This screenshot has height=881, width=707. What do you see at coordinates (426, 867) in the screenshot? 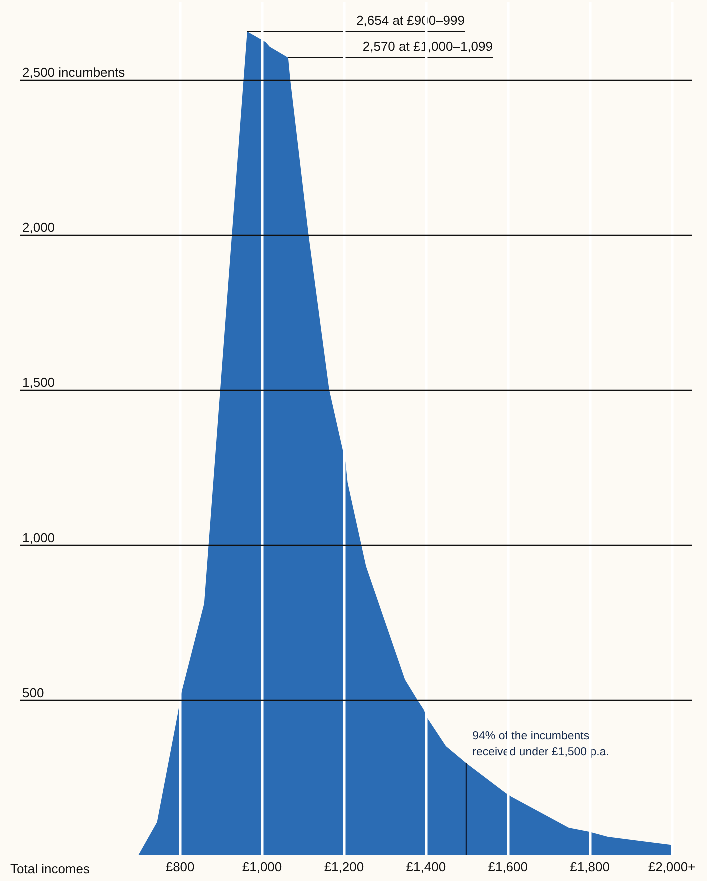
I see `x-tick-label: £1,400` at bounding box center [426, 867].